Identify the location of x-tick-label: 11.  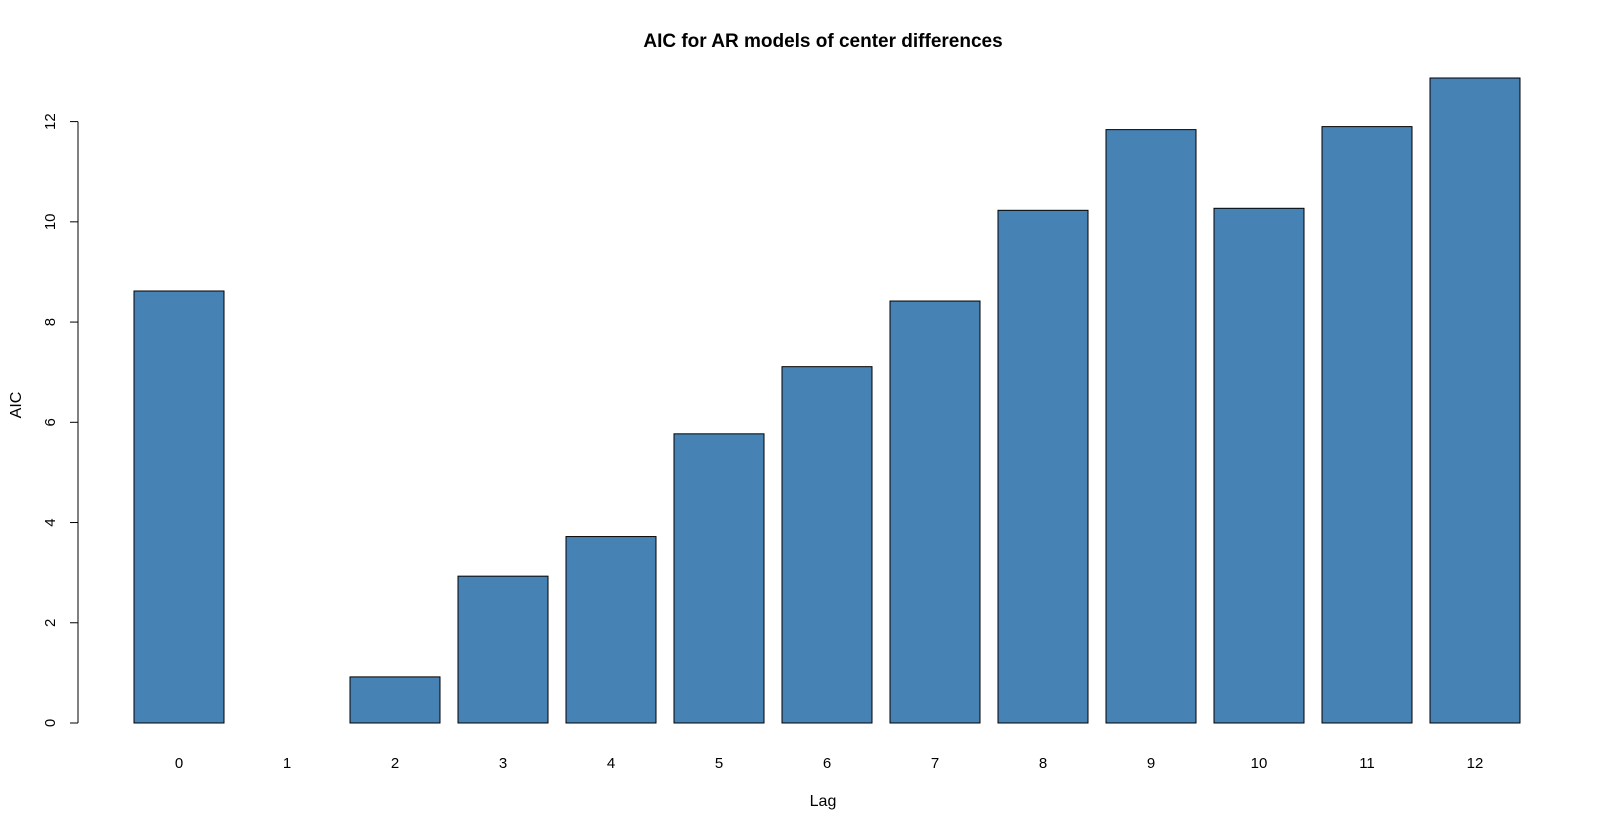
(1367, 763).